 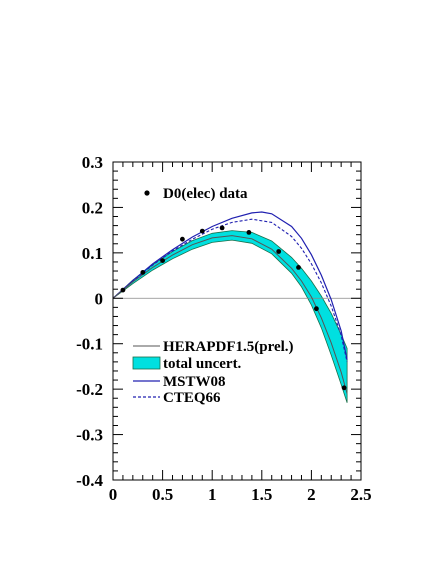 What do you see at coordinates (92, 207) in the screenshot?
I see `y-tick-label: 0.2` at bounding box center [92, 207].